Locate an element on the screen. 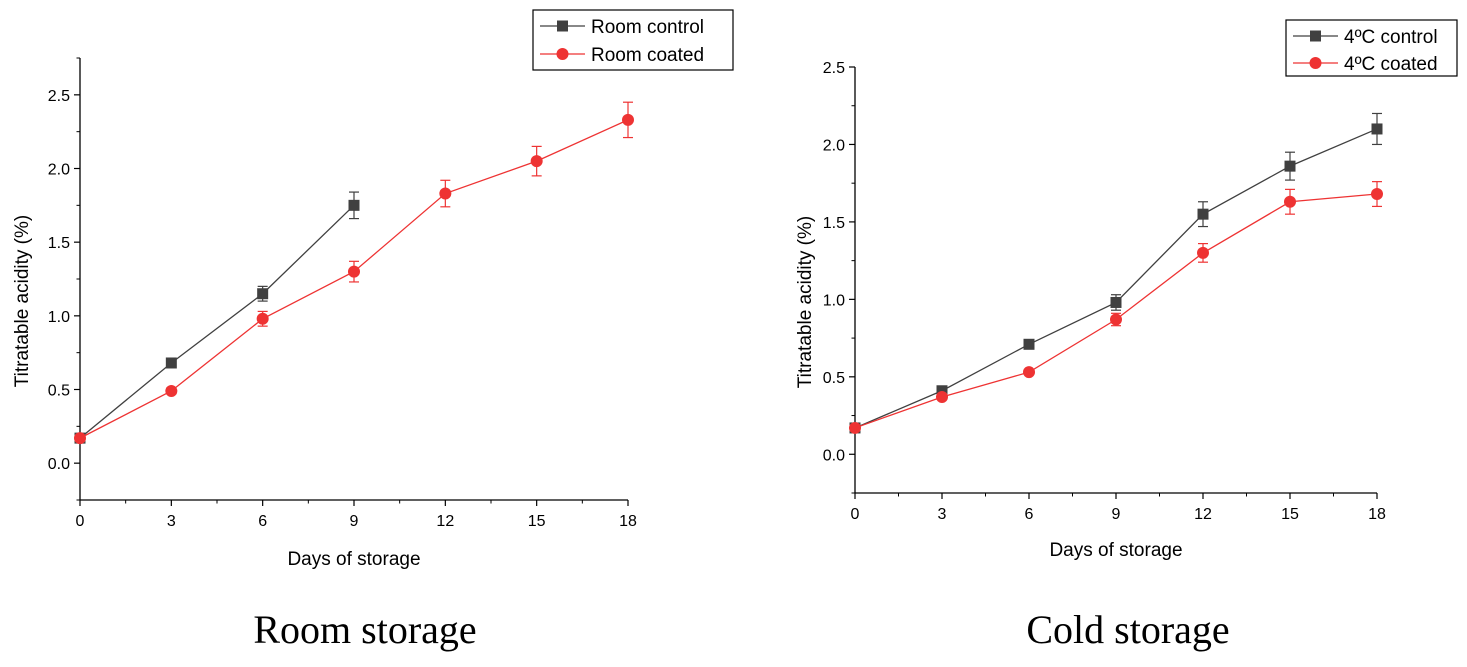  series-room-control is located at coordinates (217, 317).